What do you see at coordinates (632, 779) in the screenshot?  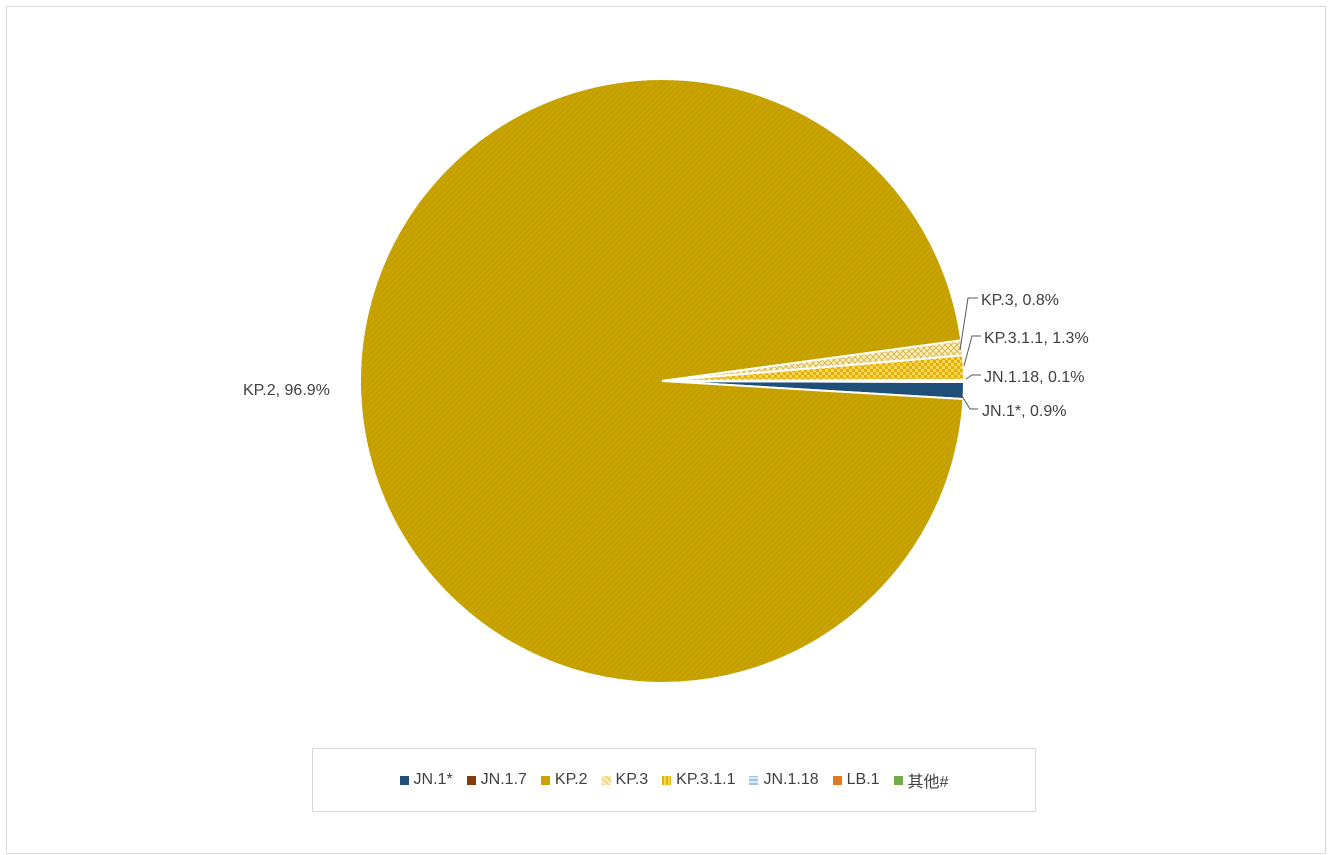 I see `legend-label: KP.3` at bounding box center [632, 779].